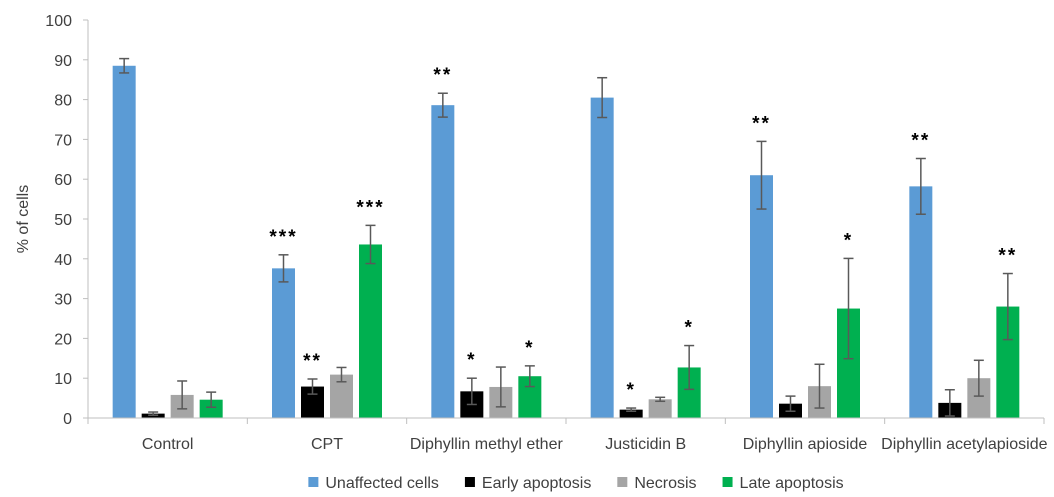 The image size is (1054, 497). Describe the element at coordinates (63, 339) in the screenshot. I see `y-tick-label: 20` at that location.